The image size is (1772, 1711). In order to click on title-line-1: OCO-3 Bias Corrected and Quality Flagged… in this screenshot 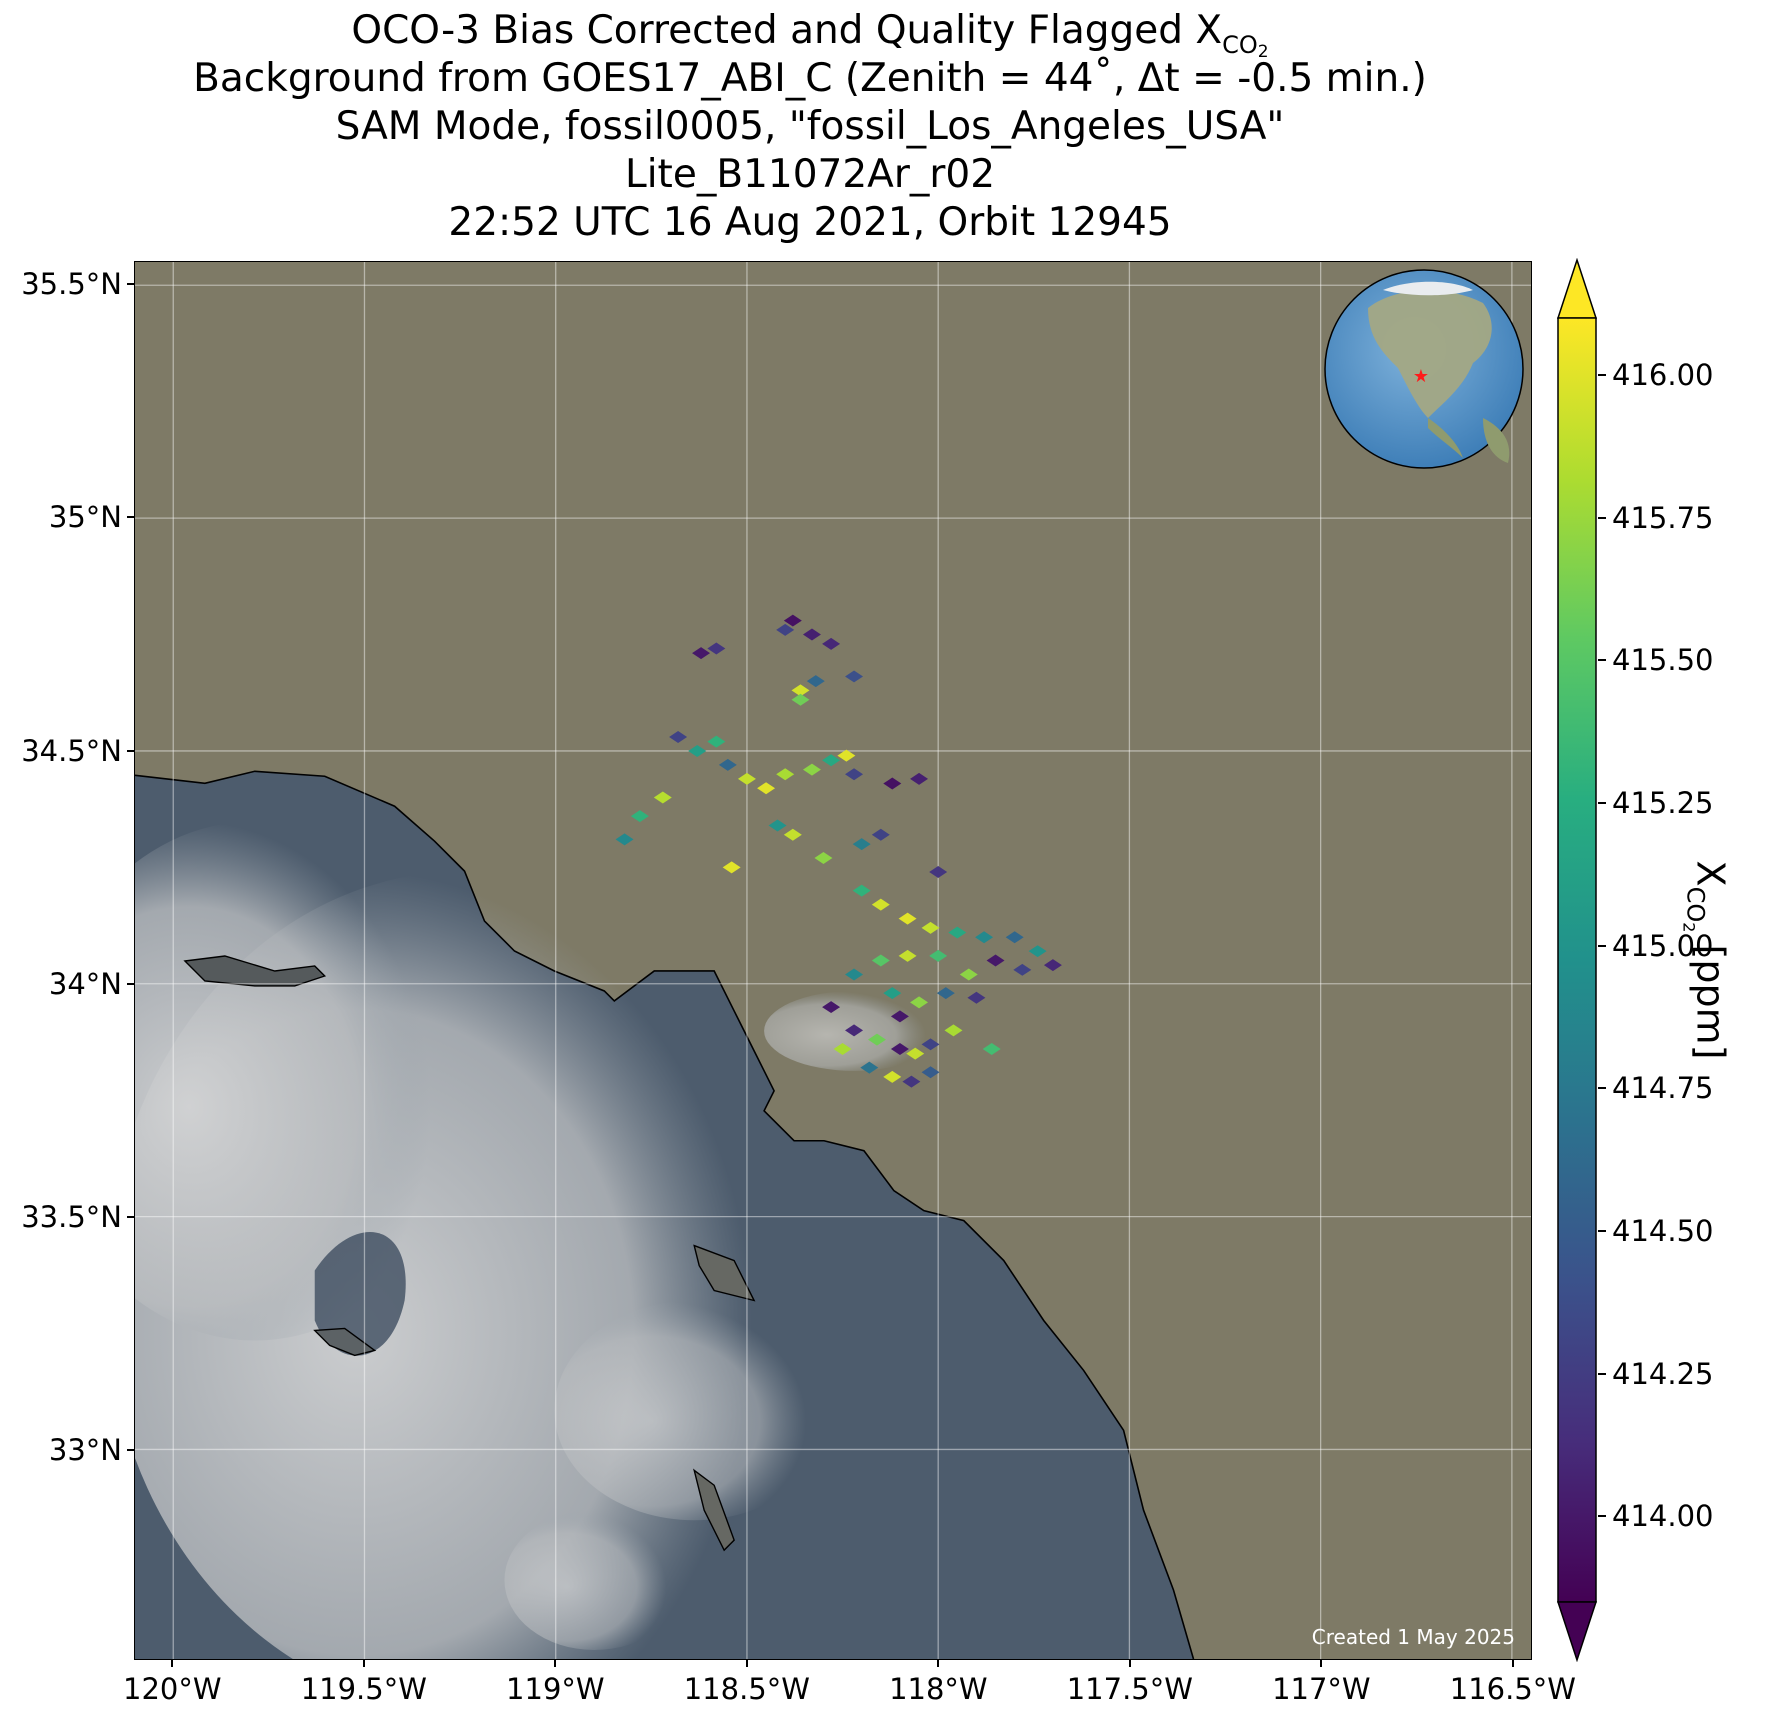, I will do `click(810, 35)`.